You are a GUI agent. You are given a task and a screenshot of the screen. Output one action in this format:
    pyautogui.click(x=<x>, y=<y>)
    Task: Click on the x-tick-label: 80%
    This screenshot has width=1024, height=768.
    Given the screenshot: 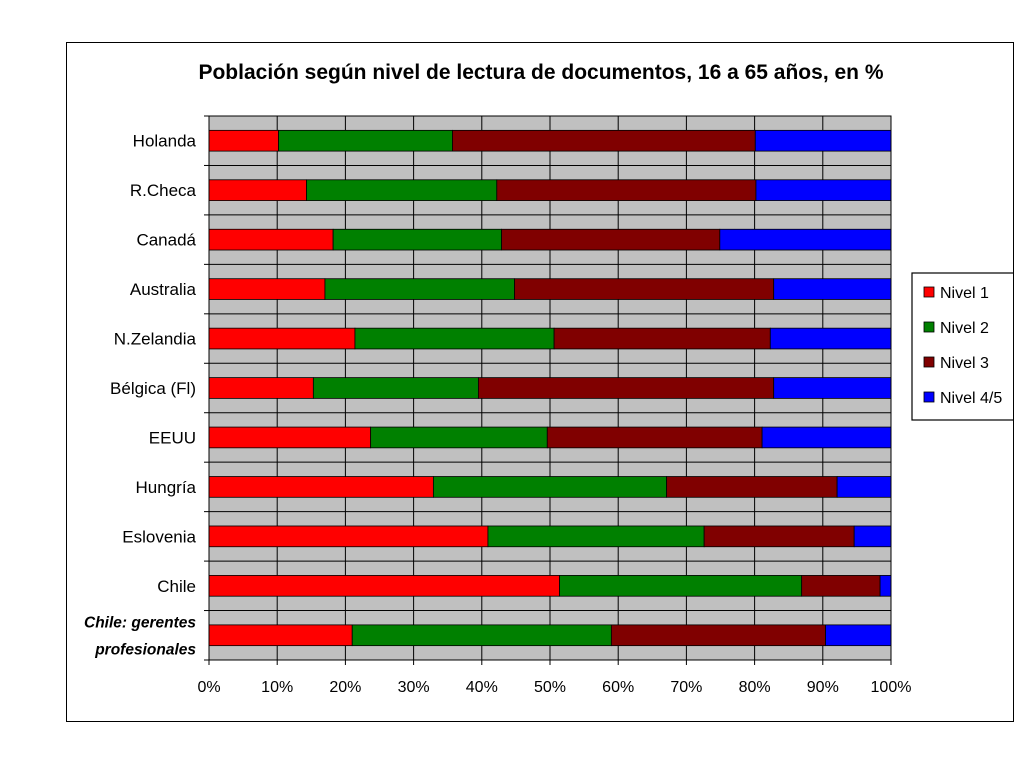 What is the action you would take?
    pyautogui.click(x=755, y=687)
    